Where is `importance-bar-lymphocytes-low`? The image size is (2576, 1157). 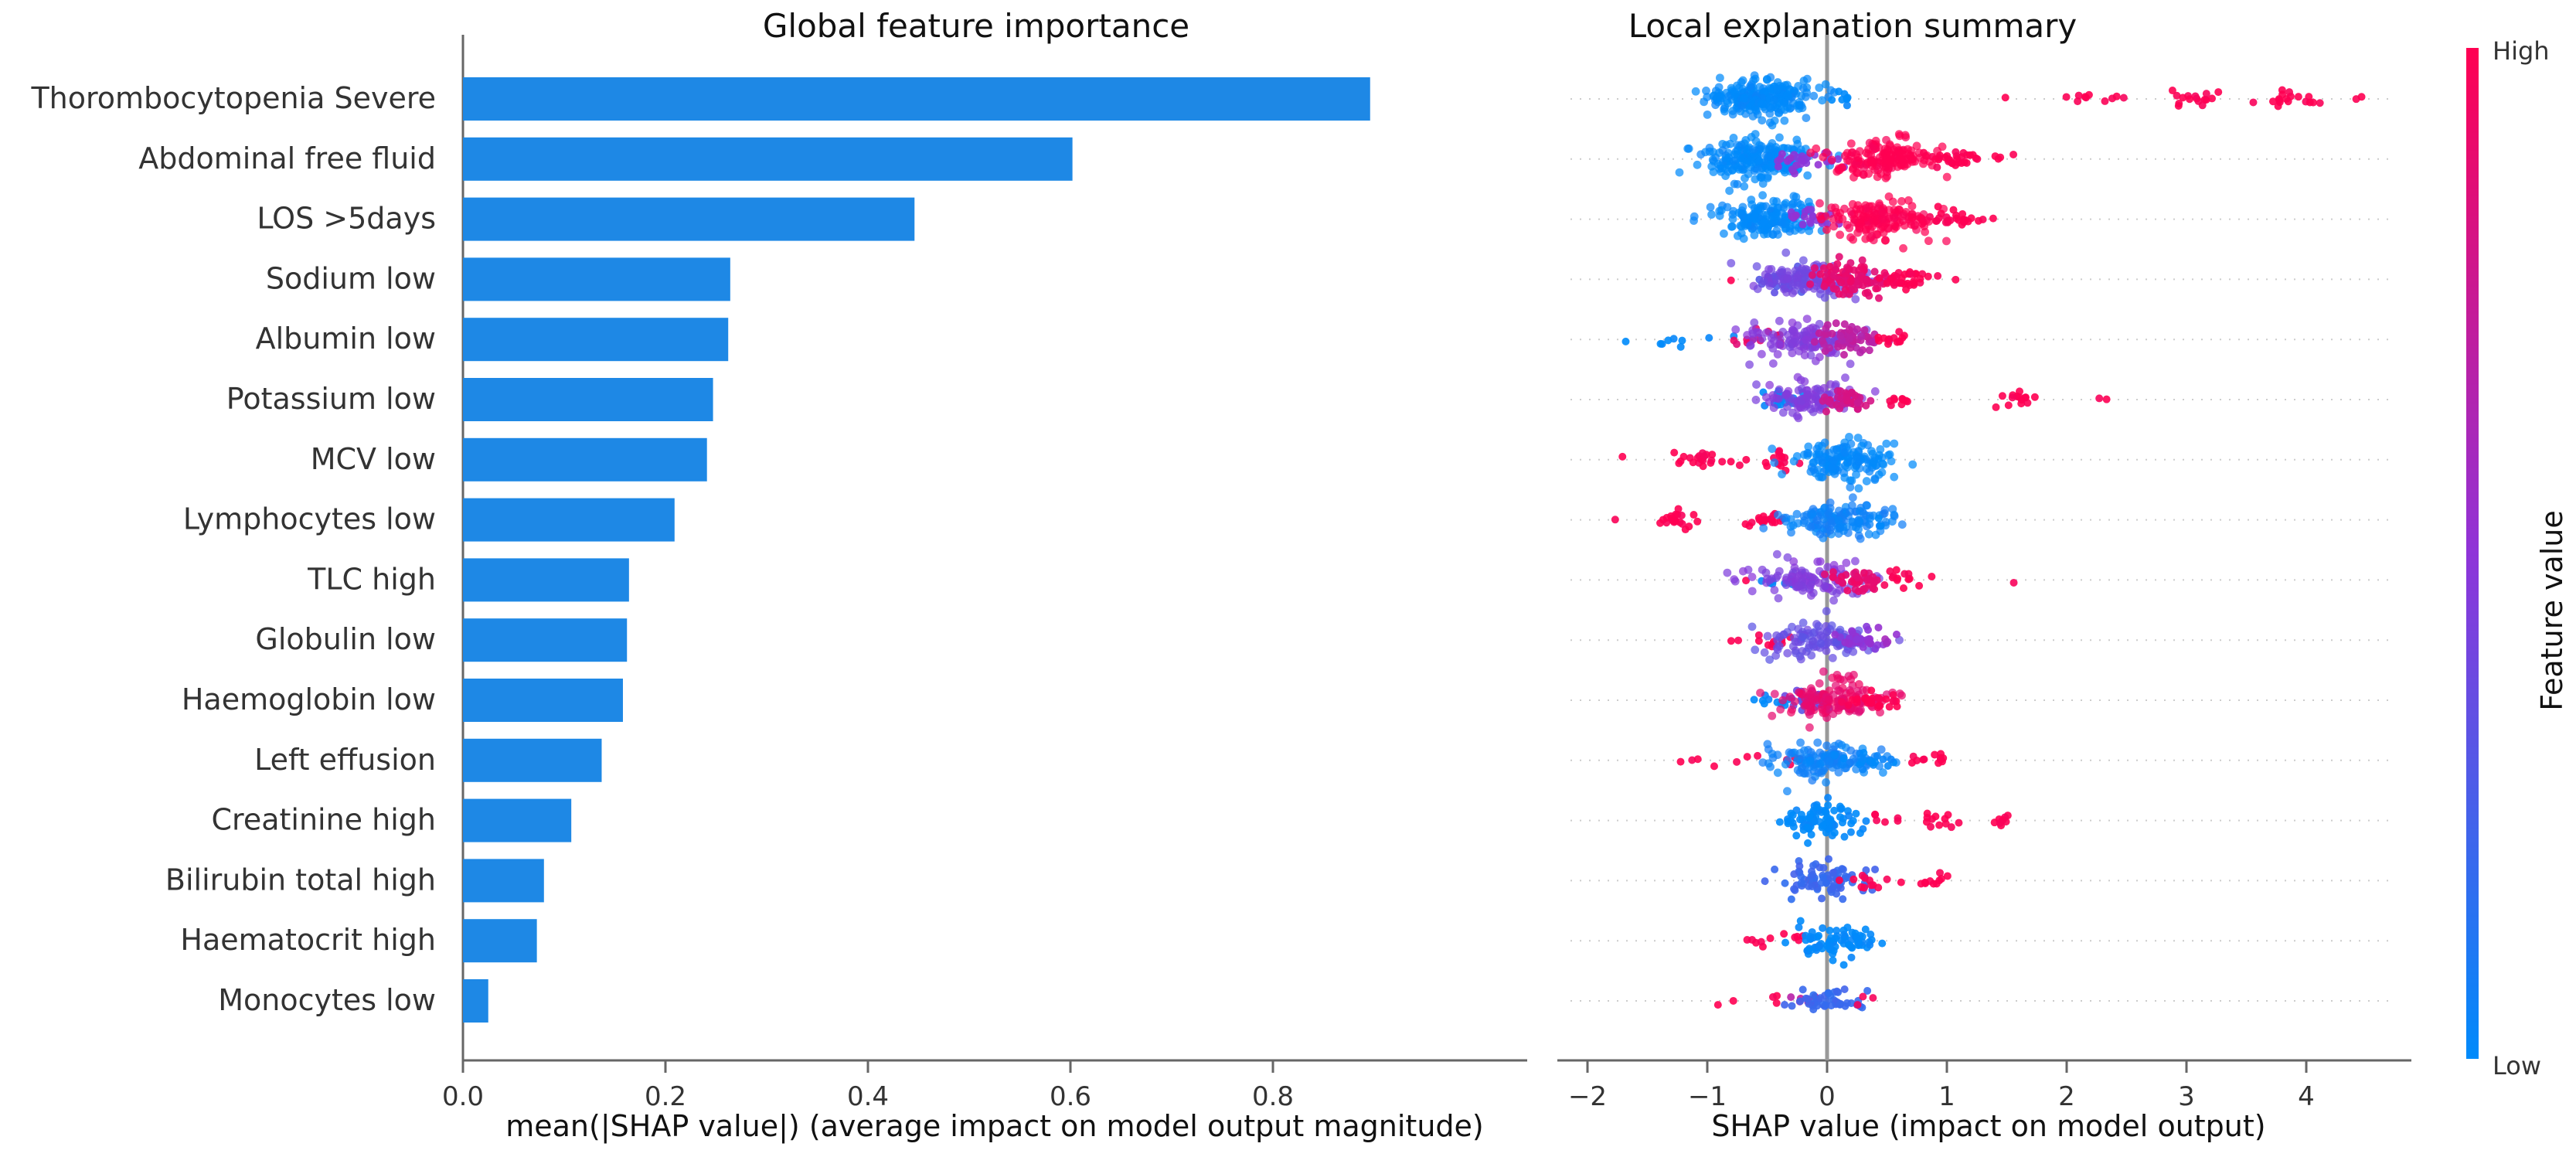
importance-bar-lymphocytes-low is located at coordinates (569, 520).